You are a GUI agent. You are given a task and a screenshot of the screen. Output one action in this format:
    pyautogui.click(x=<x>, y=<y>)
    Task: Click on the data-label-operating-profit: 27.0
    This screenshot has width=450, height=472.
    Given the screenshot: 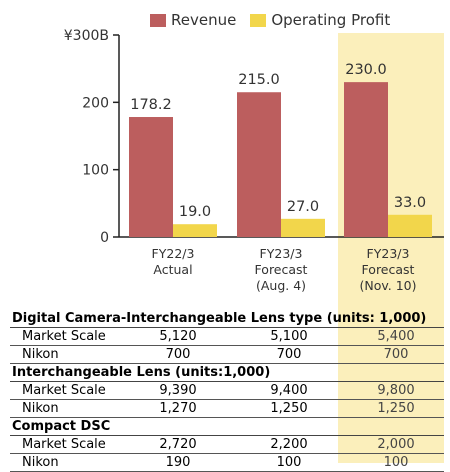 What is the action you would take?
    pyautogui.click(x=303, y=207)
    